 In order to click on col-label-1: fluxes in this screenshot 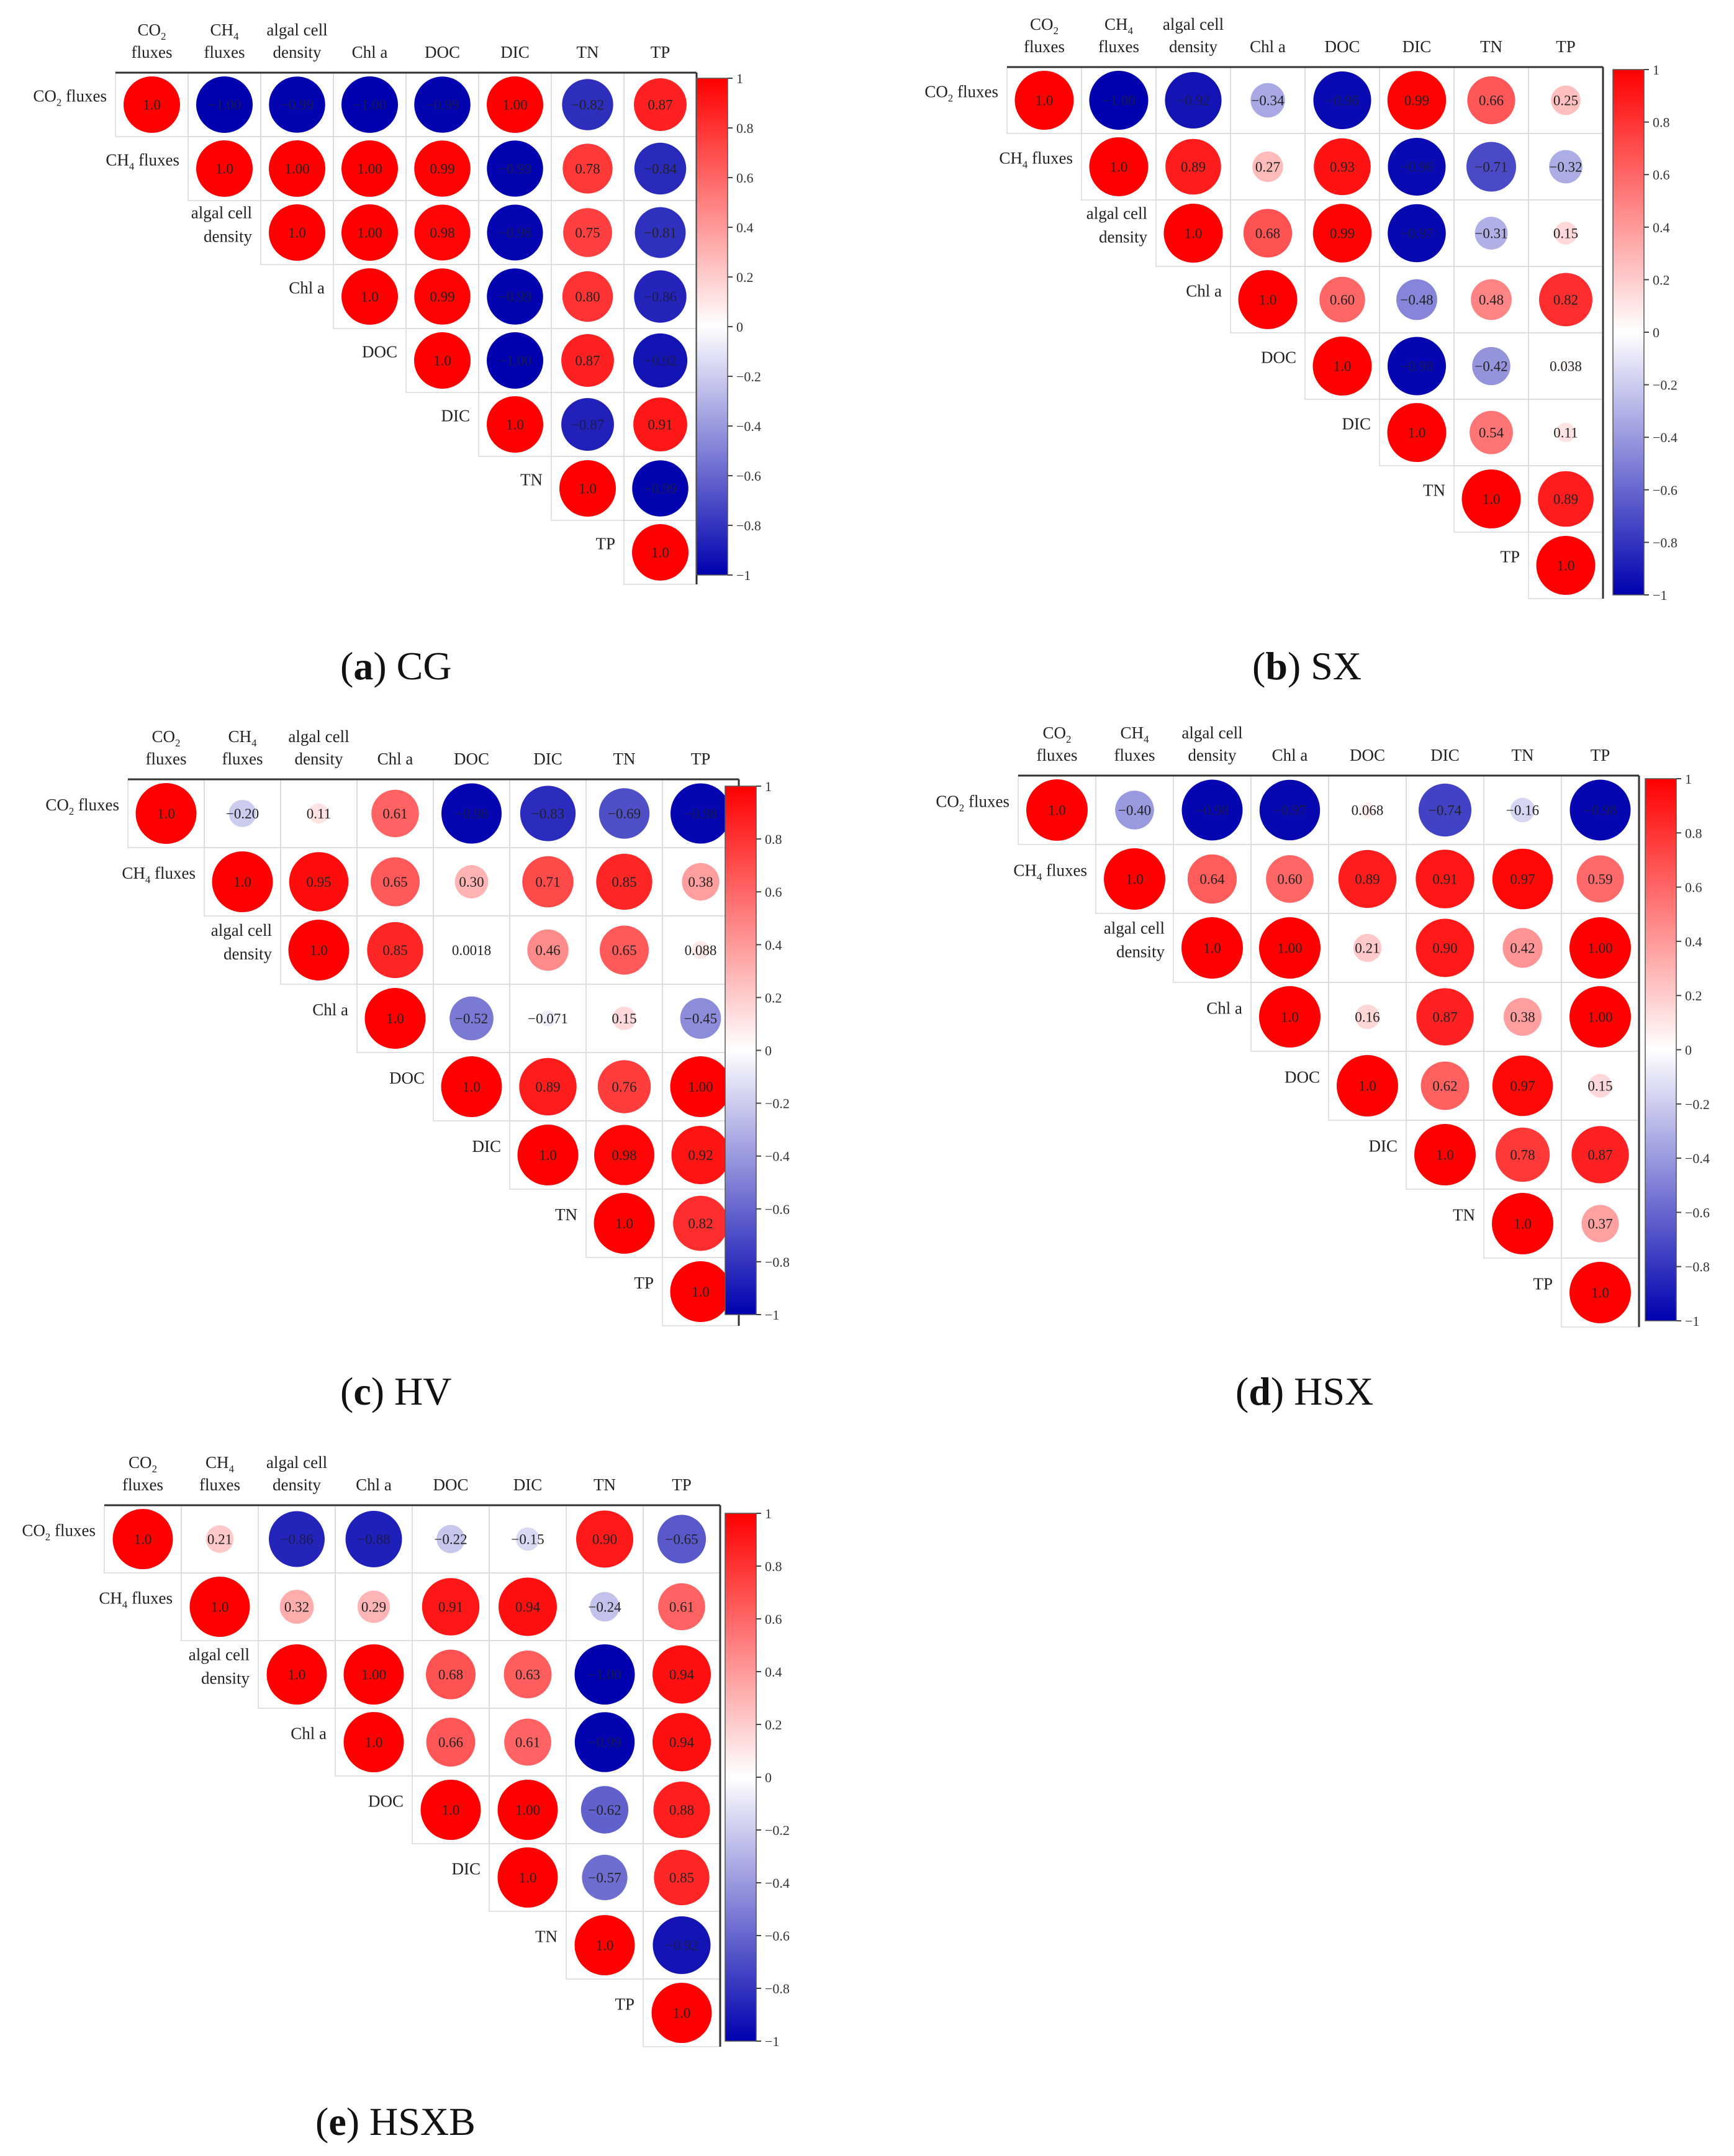, I will do `click(219, 1484)`.